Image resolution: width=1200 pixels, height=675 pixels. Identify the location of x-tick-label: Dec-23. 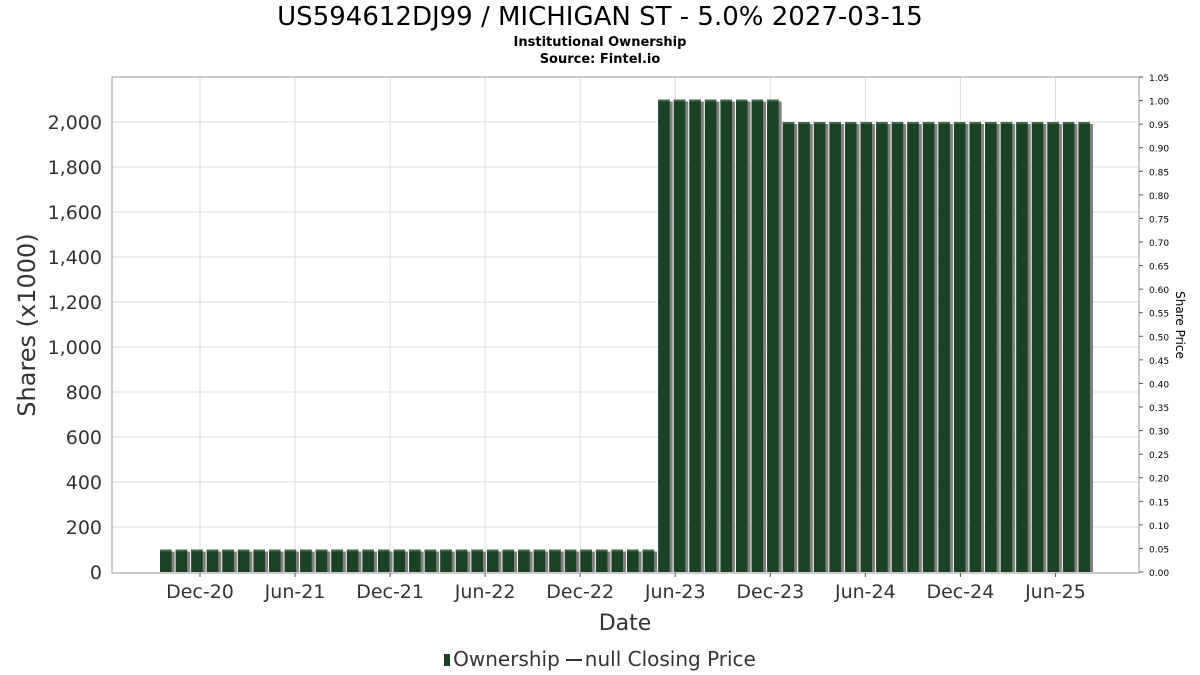
(770, 592).